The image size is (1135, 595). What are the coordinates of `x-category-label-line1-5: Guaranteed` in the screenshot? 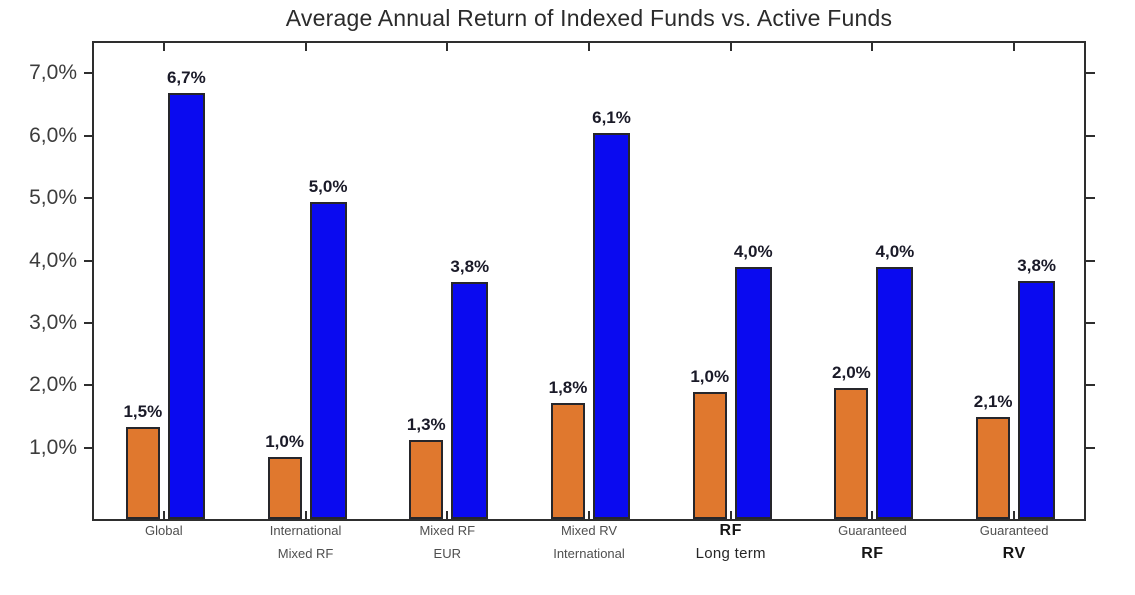 It's located at (872, 530).